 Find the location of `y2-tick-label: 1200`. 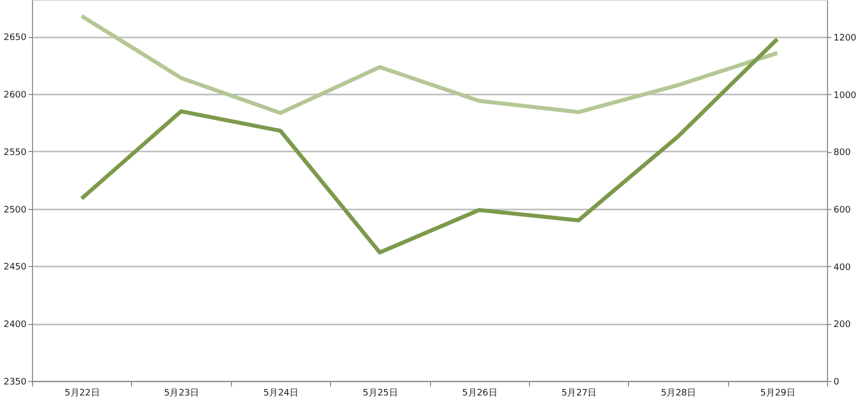

y2-tick-label: 1200 is located at coordinates (845, 38).